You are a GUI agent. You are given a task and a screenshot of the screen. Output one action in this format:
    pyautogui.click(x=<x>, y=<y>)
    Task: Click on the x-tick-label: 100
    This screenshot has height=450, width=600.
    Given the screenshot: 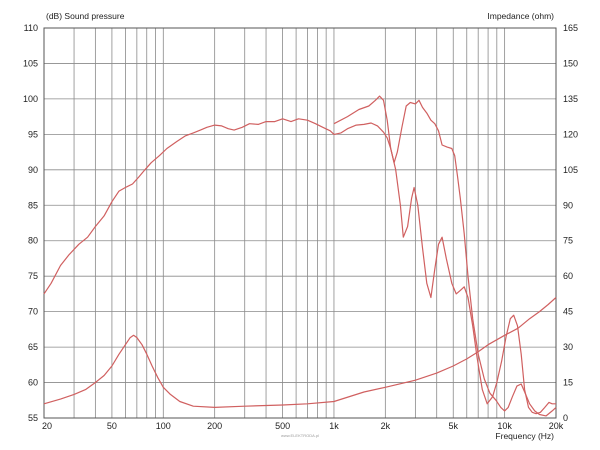 What is the action you would take?
    pyautogui.click(x=163, y=426)
    